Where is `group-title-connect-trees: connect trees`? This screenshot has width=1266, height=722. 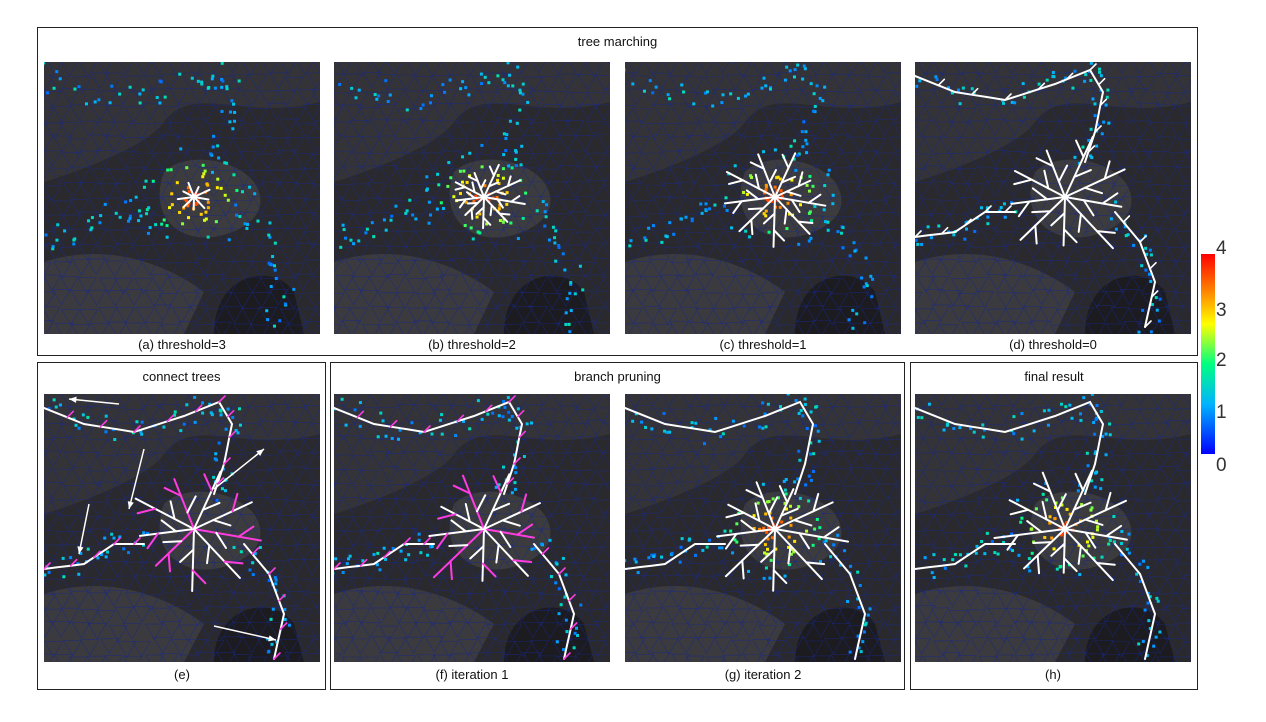 group-title-connect-trees: connect trees is located at coordinates (181, 376).